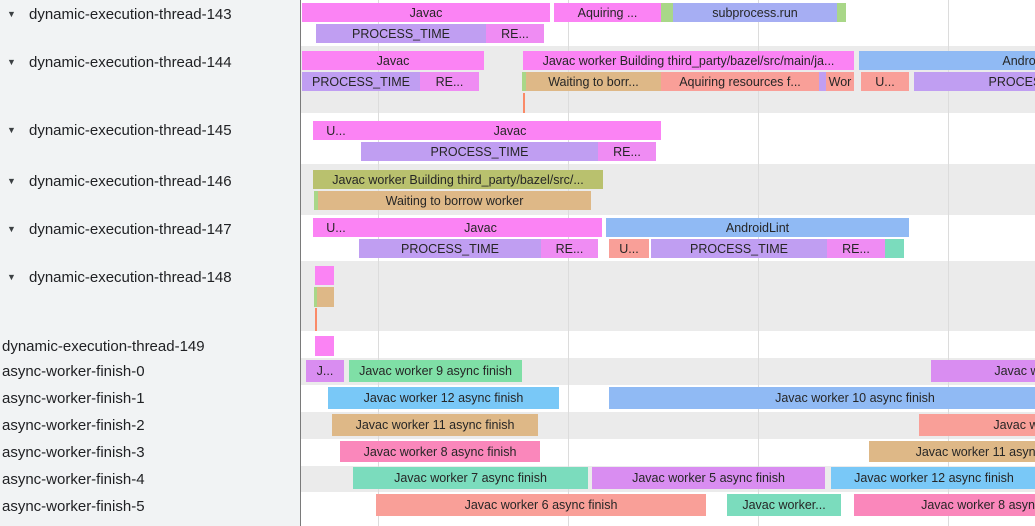 The width and height of the screenshot is (1035, 526). Describe the element at coordinates (73, 398) in the screenshot. I see `track-label: async-worker-finish-1` at that location.